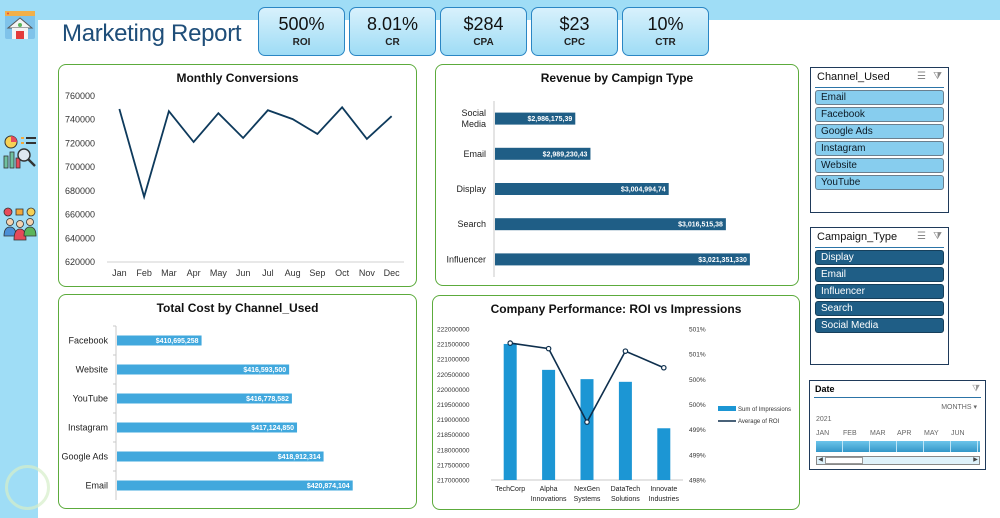 The image size is (1000, 518). I want to click on category-label: Email, so click(96, 486).